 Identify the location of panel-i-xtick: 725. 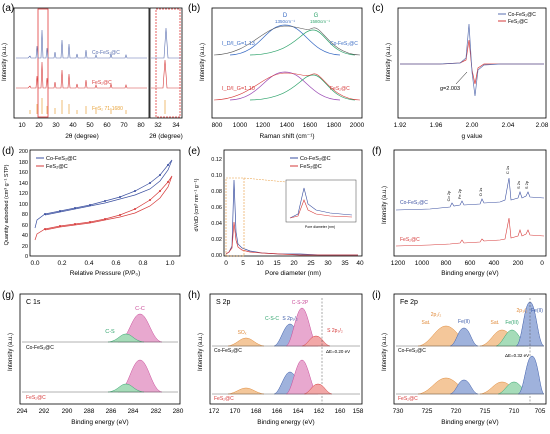
(427, 411).